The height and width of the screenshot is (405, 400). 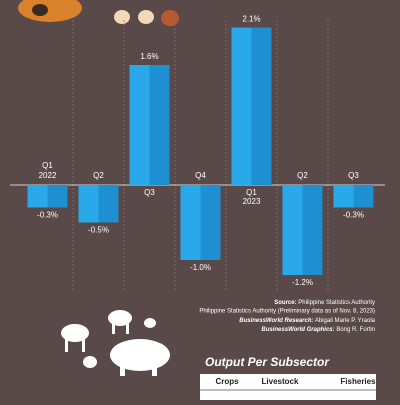 I want to click on label: BusinessWorld Graphics:, so click(x=297, y=330).